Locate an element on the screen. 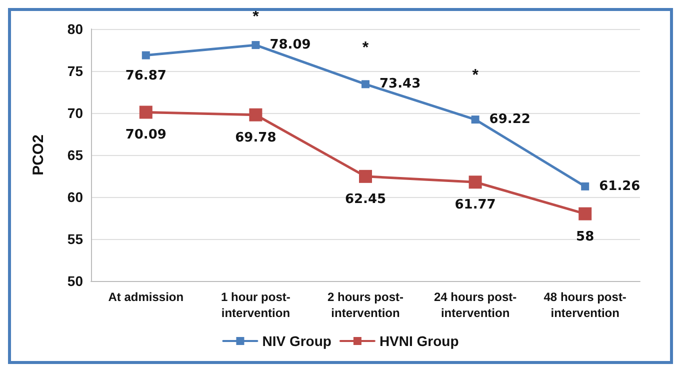 The width and height of the screenshot is (685, 376). data-label: 78.09 is located at coordinates (290, 45).